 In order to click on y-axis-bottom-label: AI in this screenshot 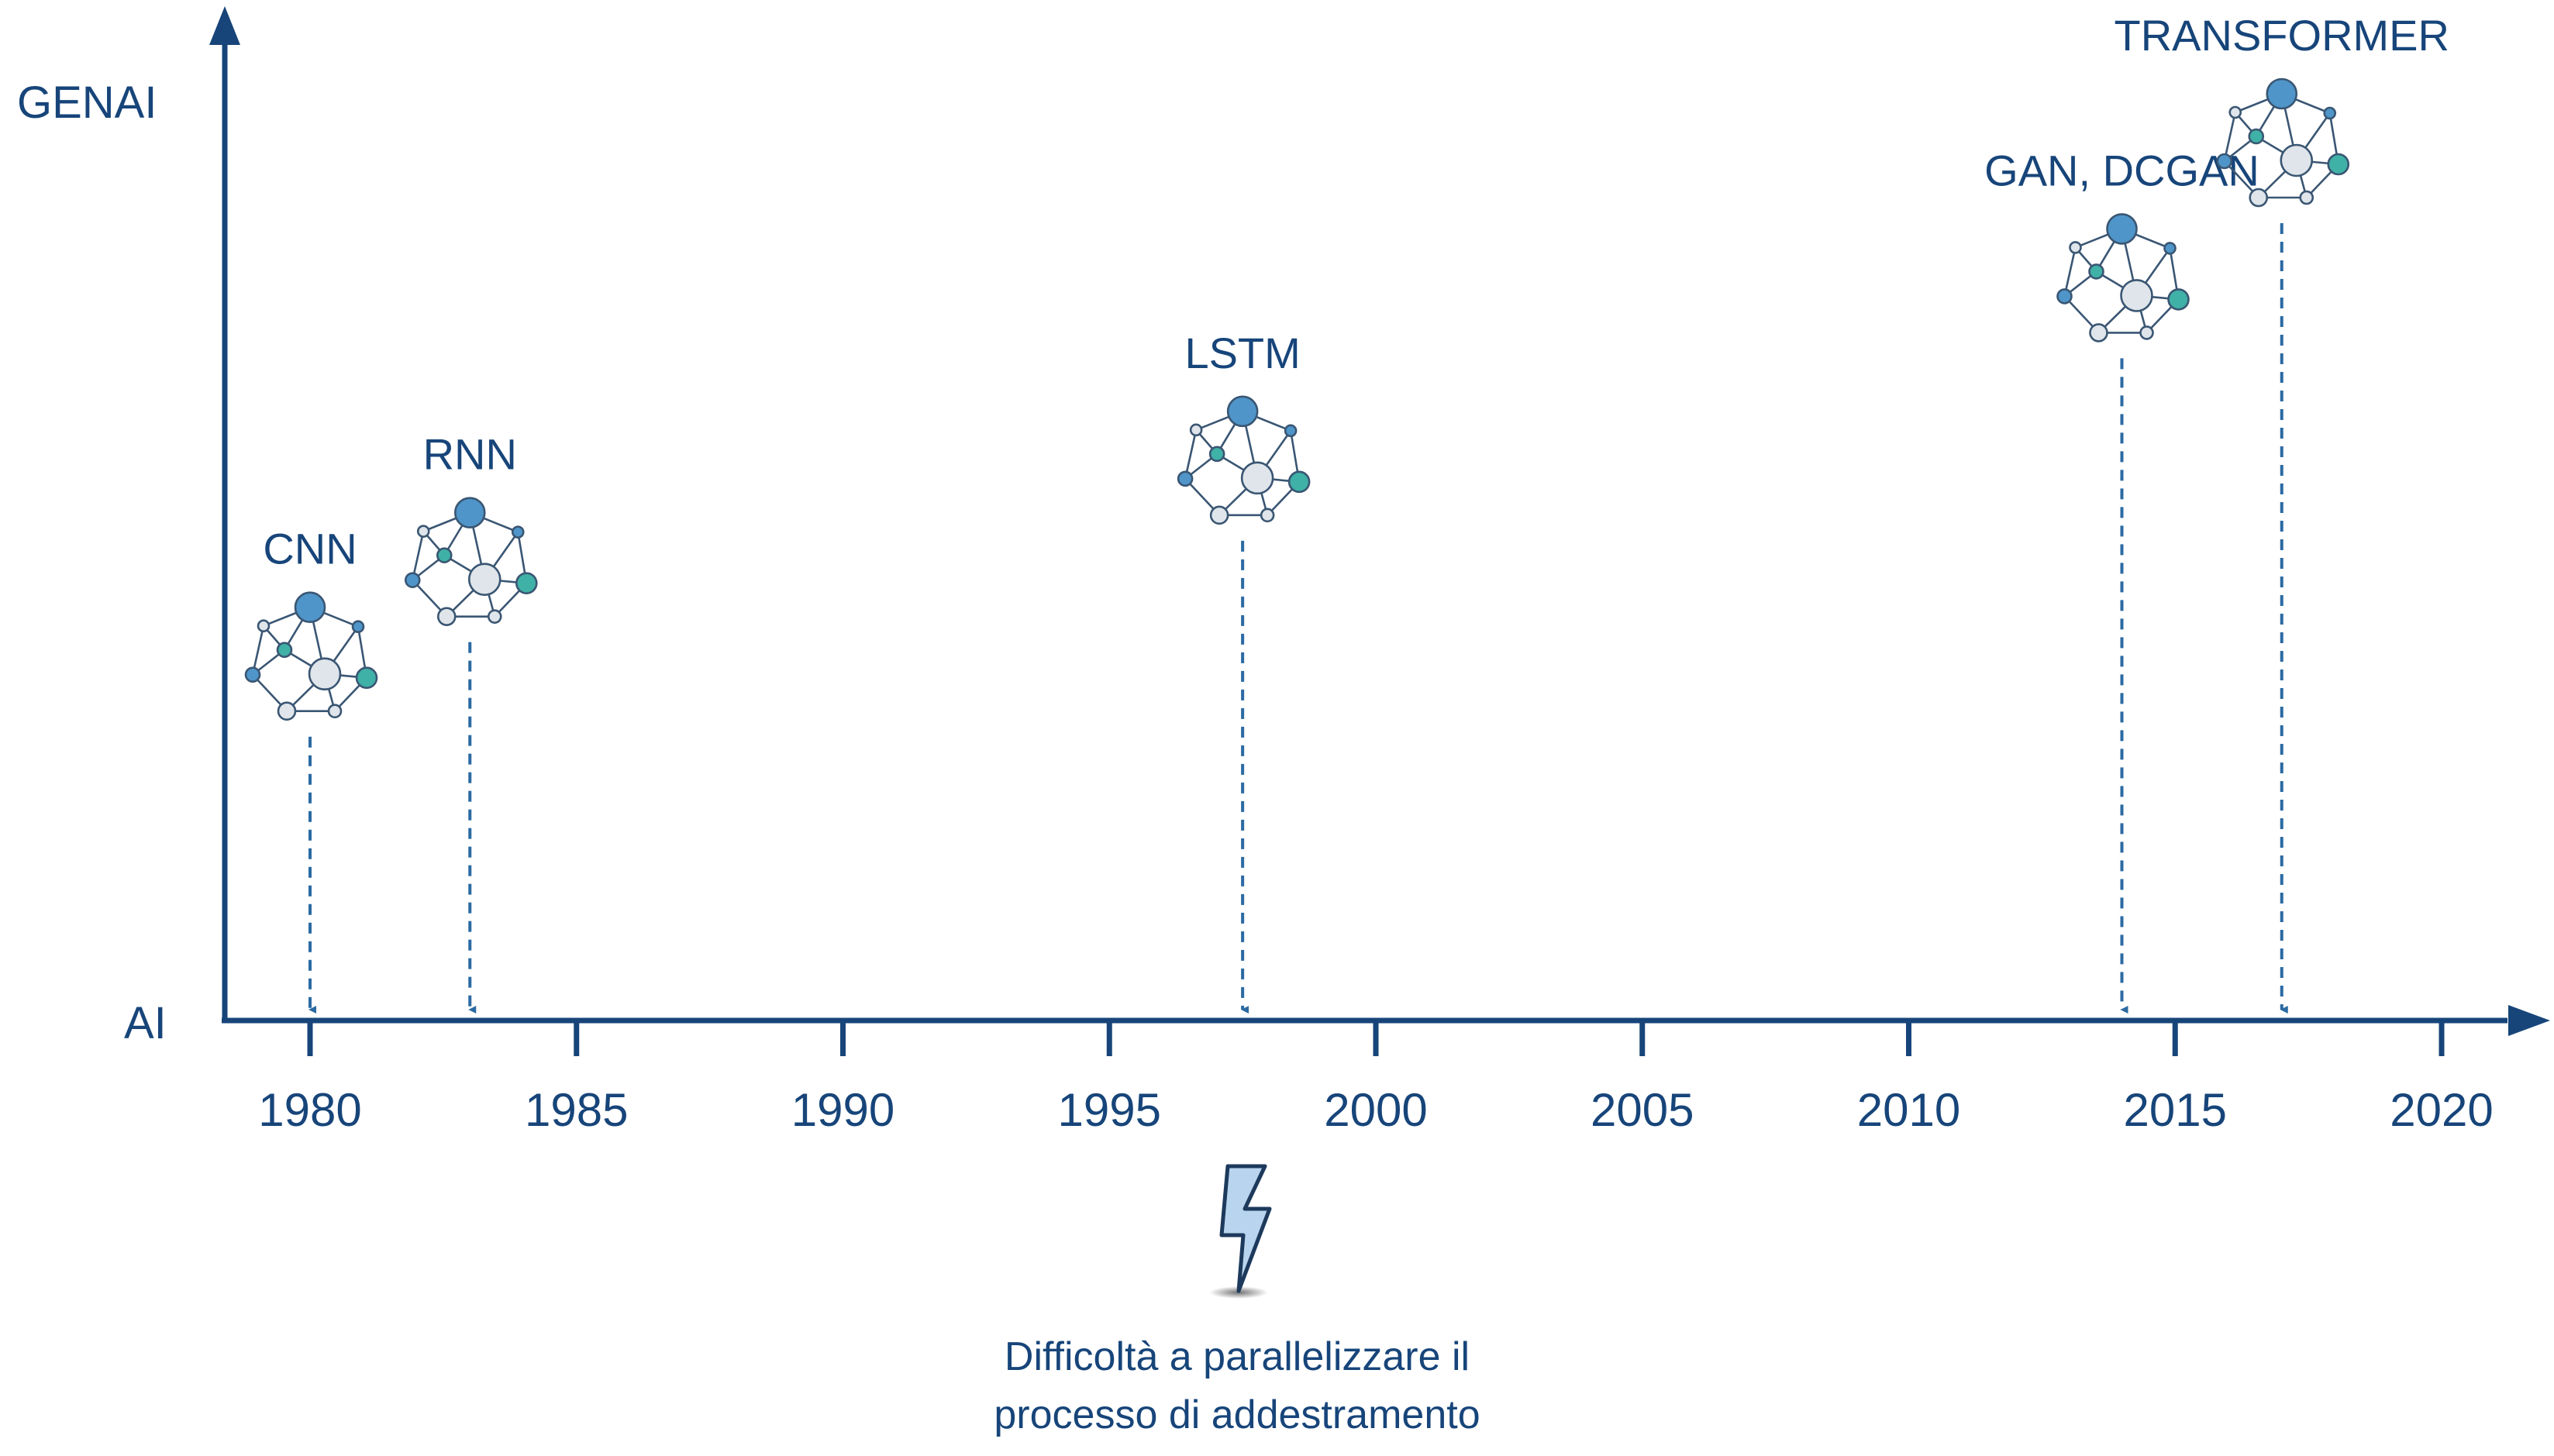, I will do `click(145, 1023)`.